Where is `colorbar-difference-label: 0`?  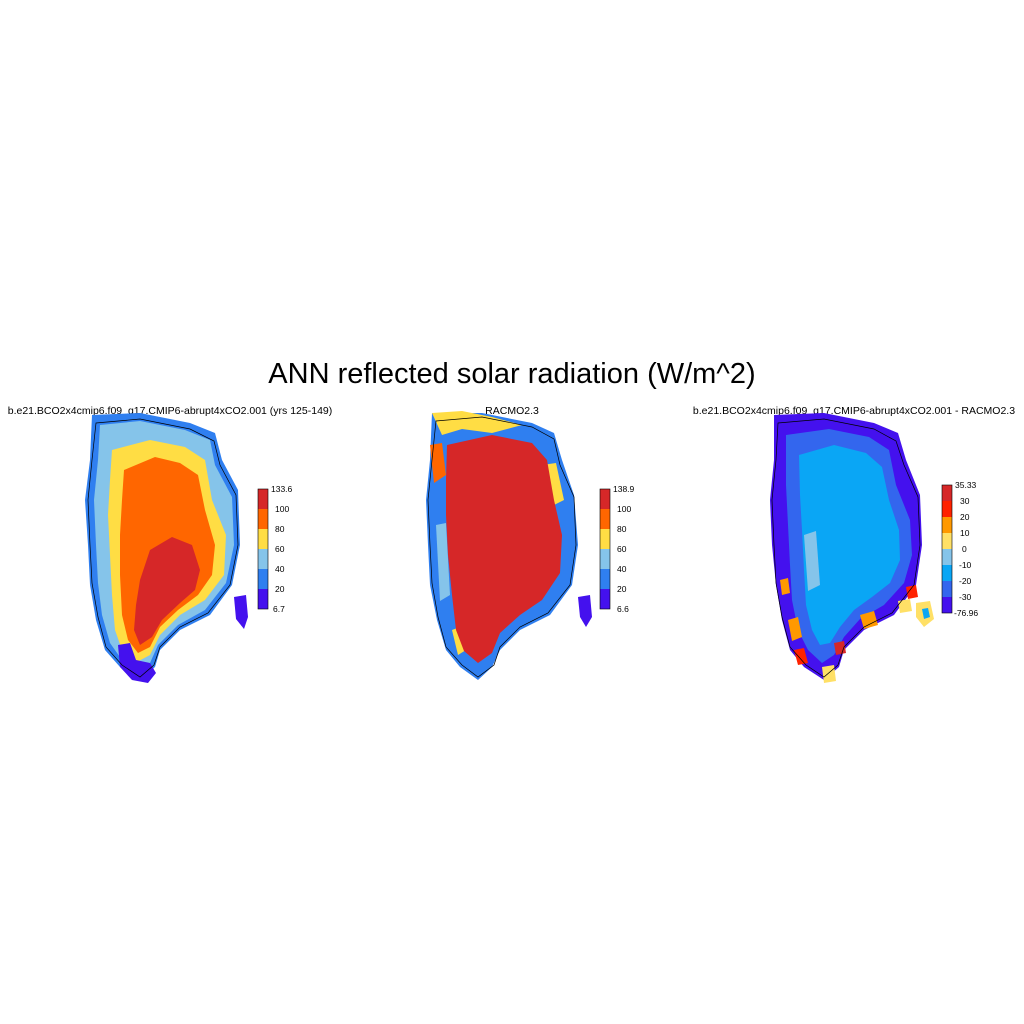
colorbar-difference-label: 0 is located at coordinates (964, 549).